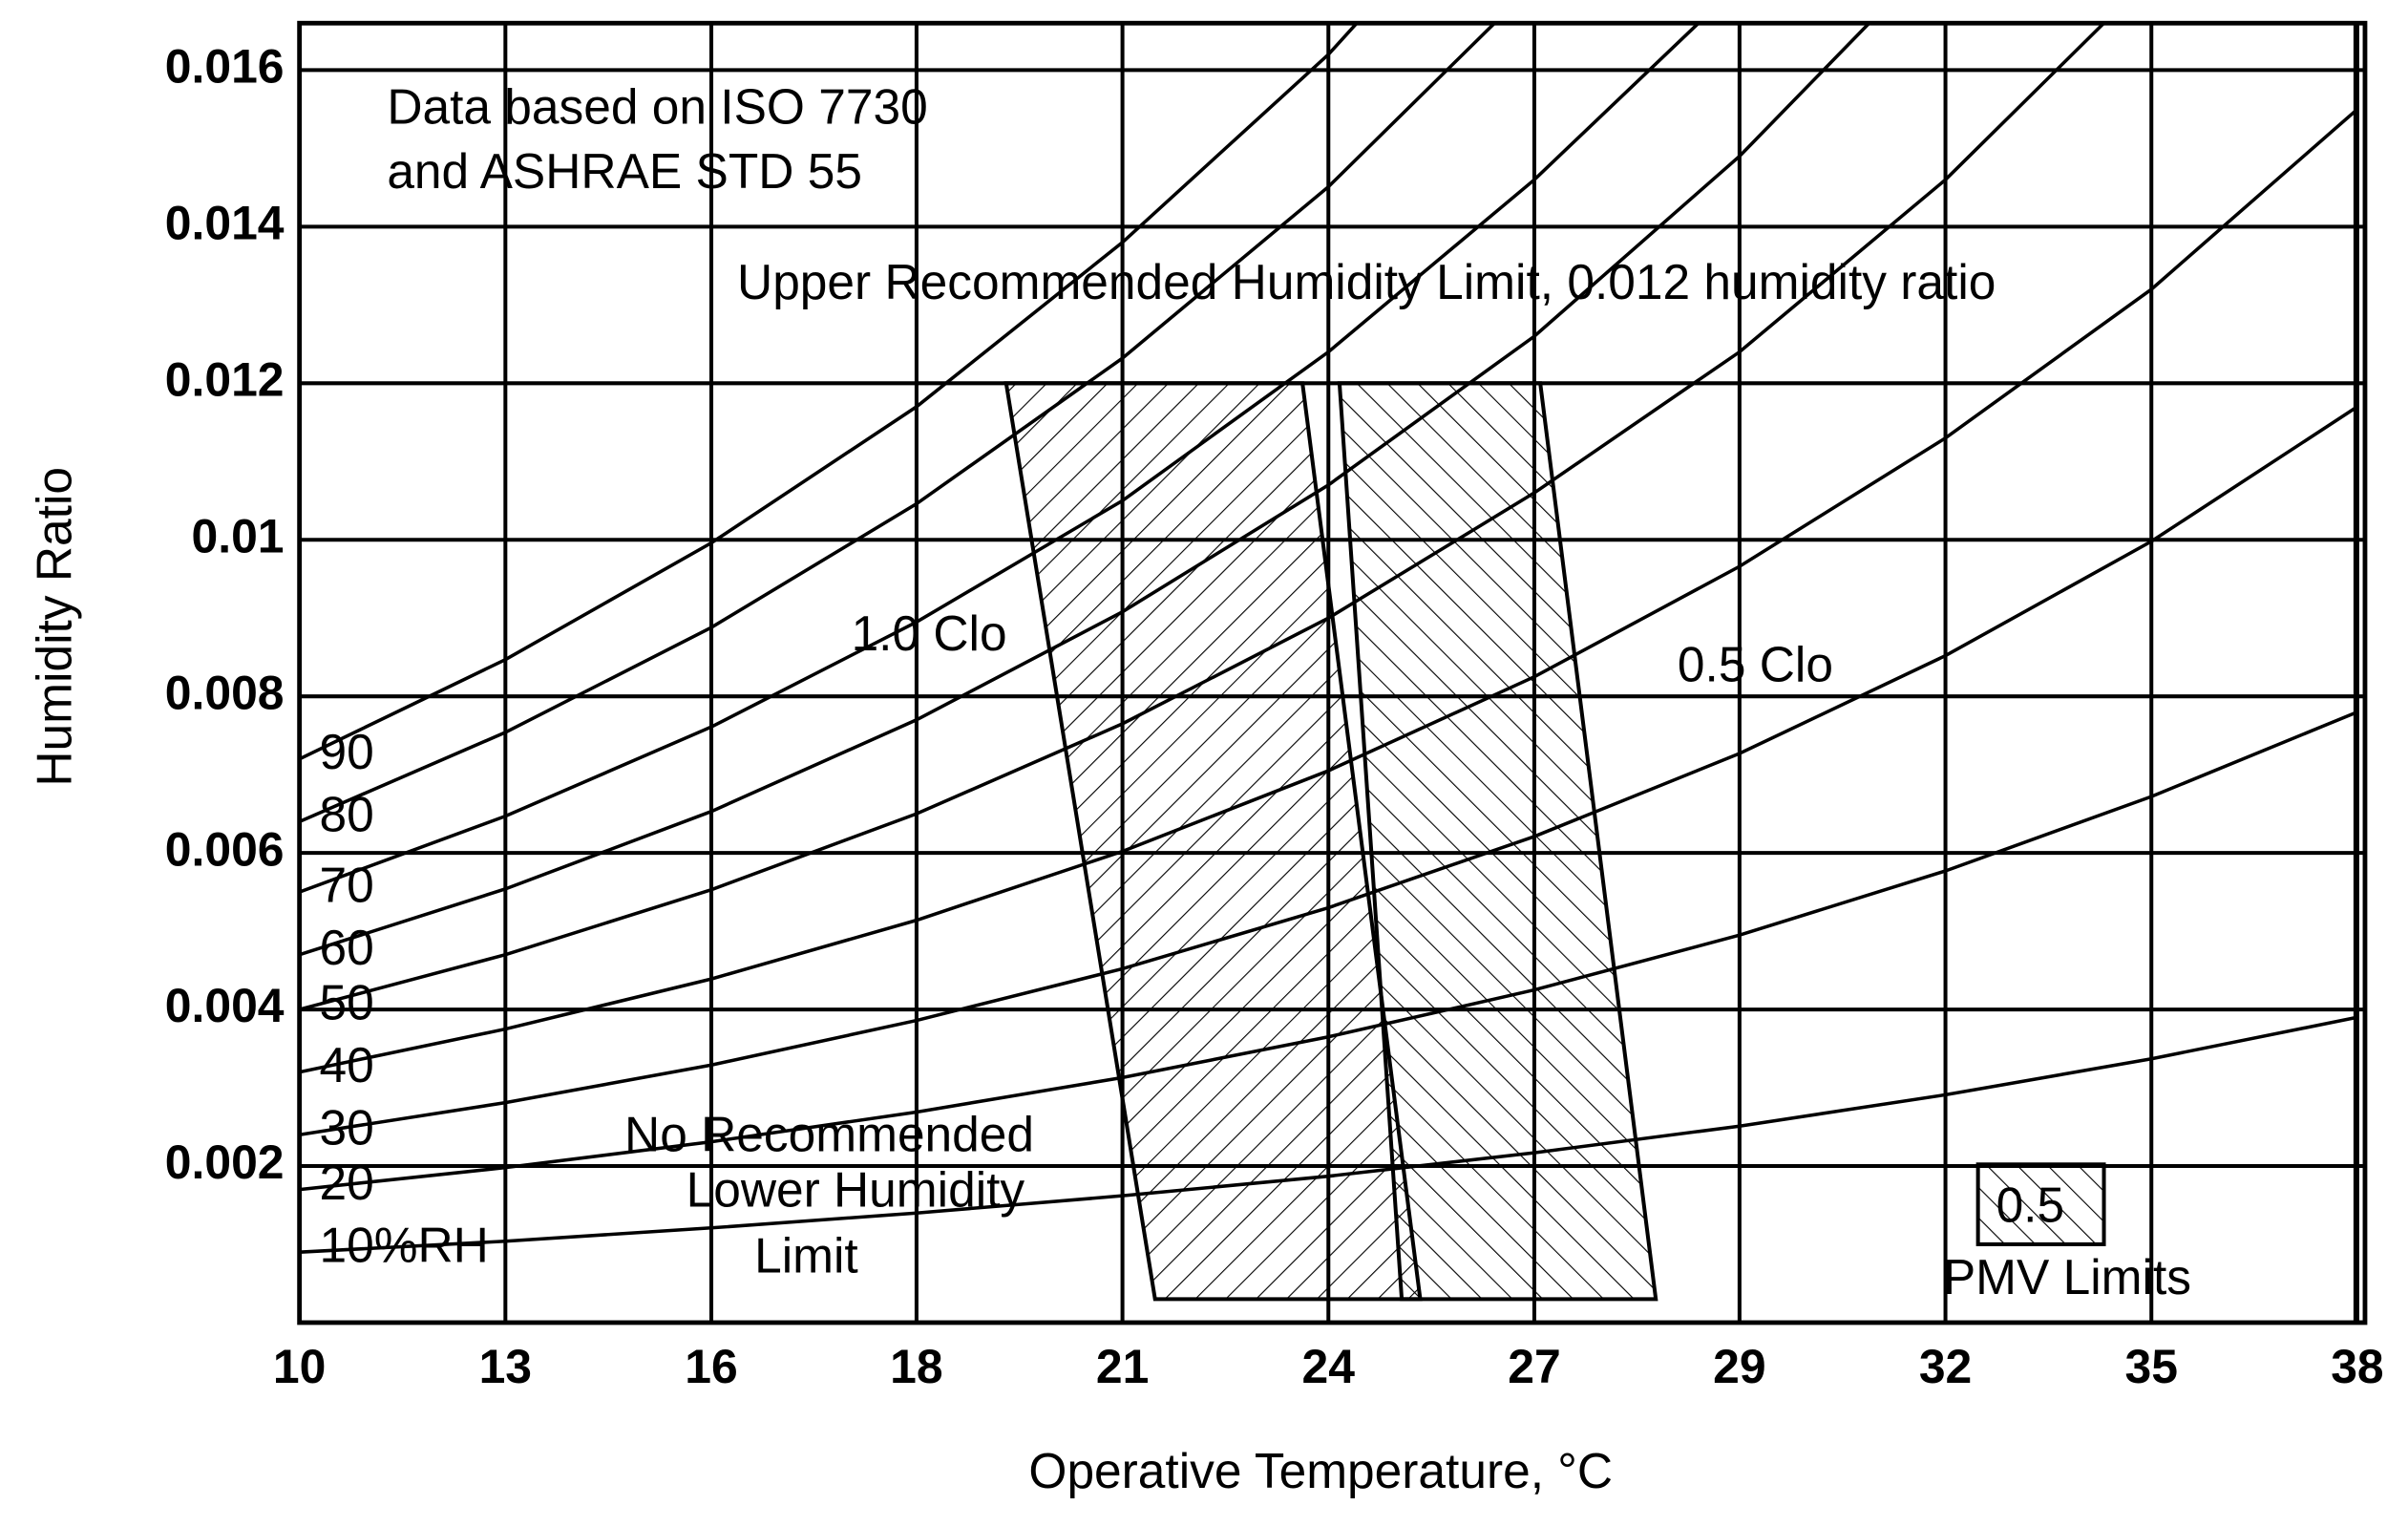 The image size is (2408, 1527). What do you see at coordinates (404, 1245) in the screenshot?
I see `rh-label: 10%RH` at bounding box center [404, 1245].